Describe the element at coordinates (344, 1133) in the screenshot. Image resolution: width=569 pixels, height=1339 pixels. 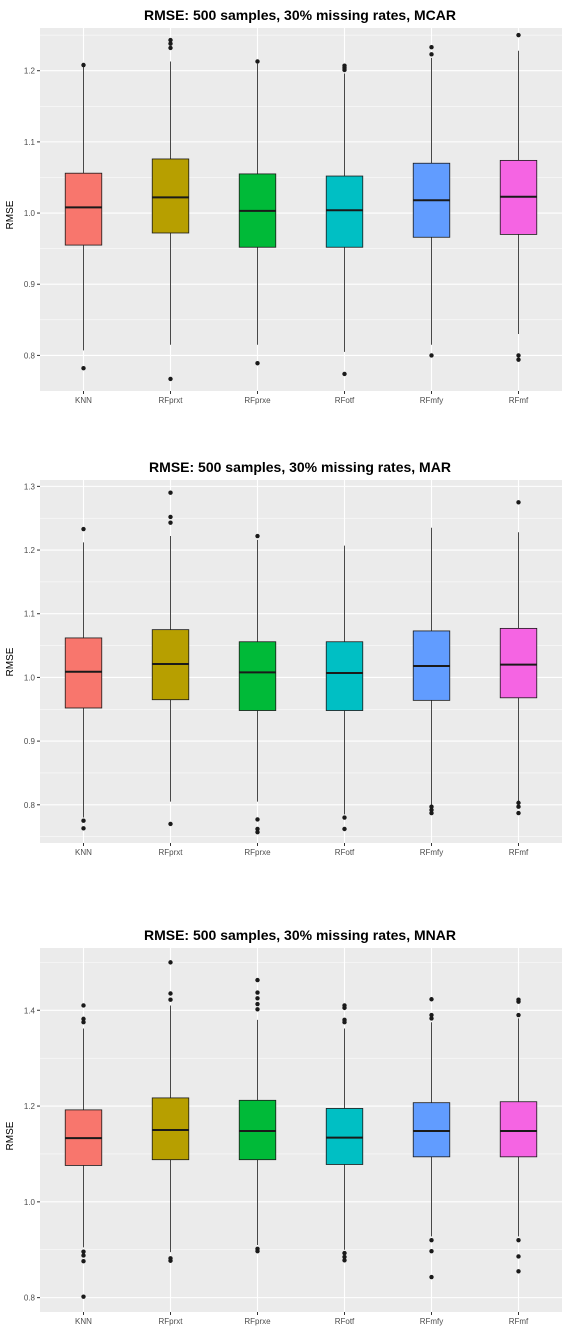
I see `mnar-box-RFotf` at that location.